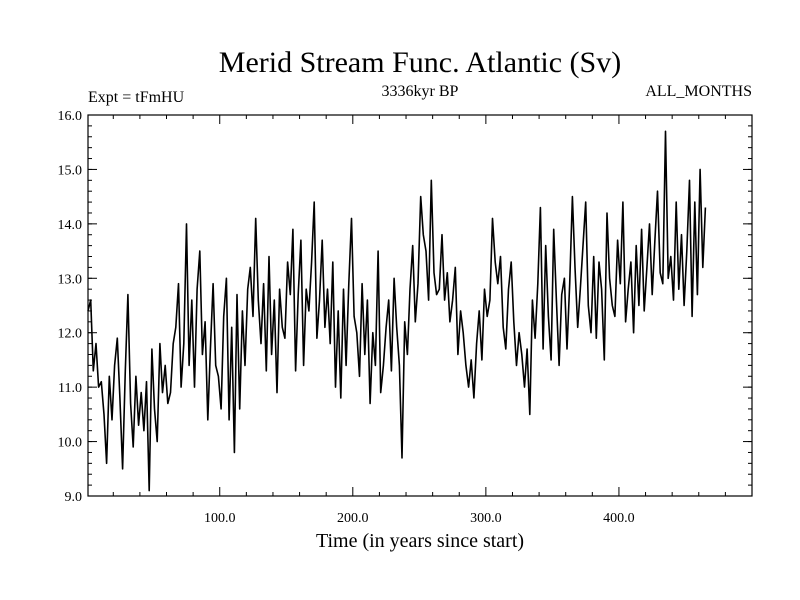  I want to click on x-tick-label: 400.0, so click(619, 518).